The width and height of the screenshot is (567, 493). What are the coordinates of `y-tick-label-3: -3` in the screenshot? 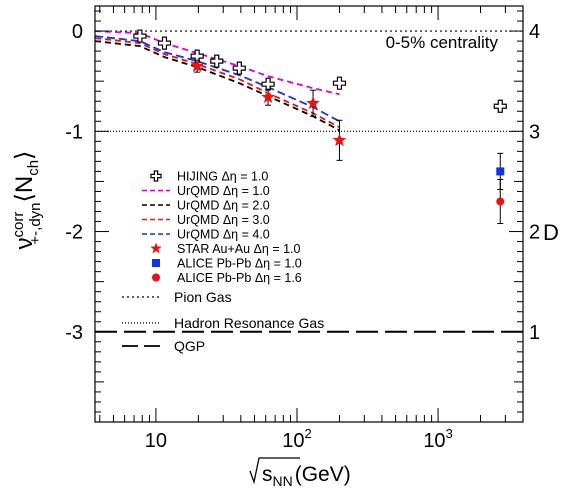 It's located at (74, 333).